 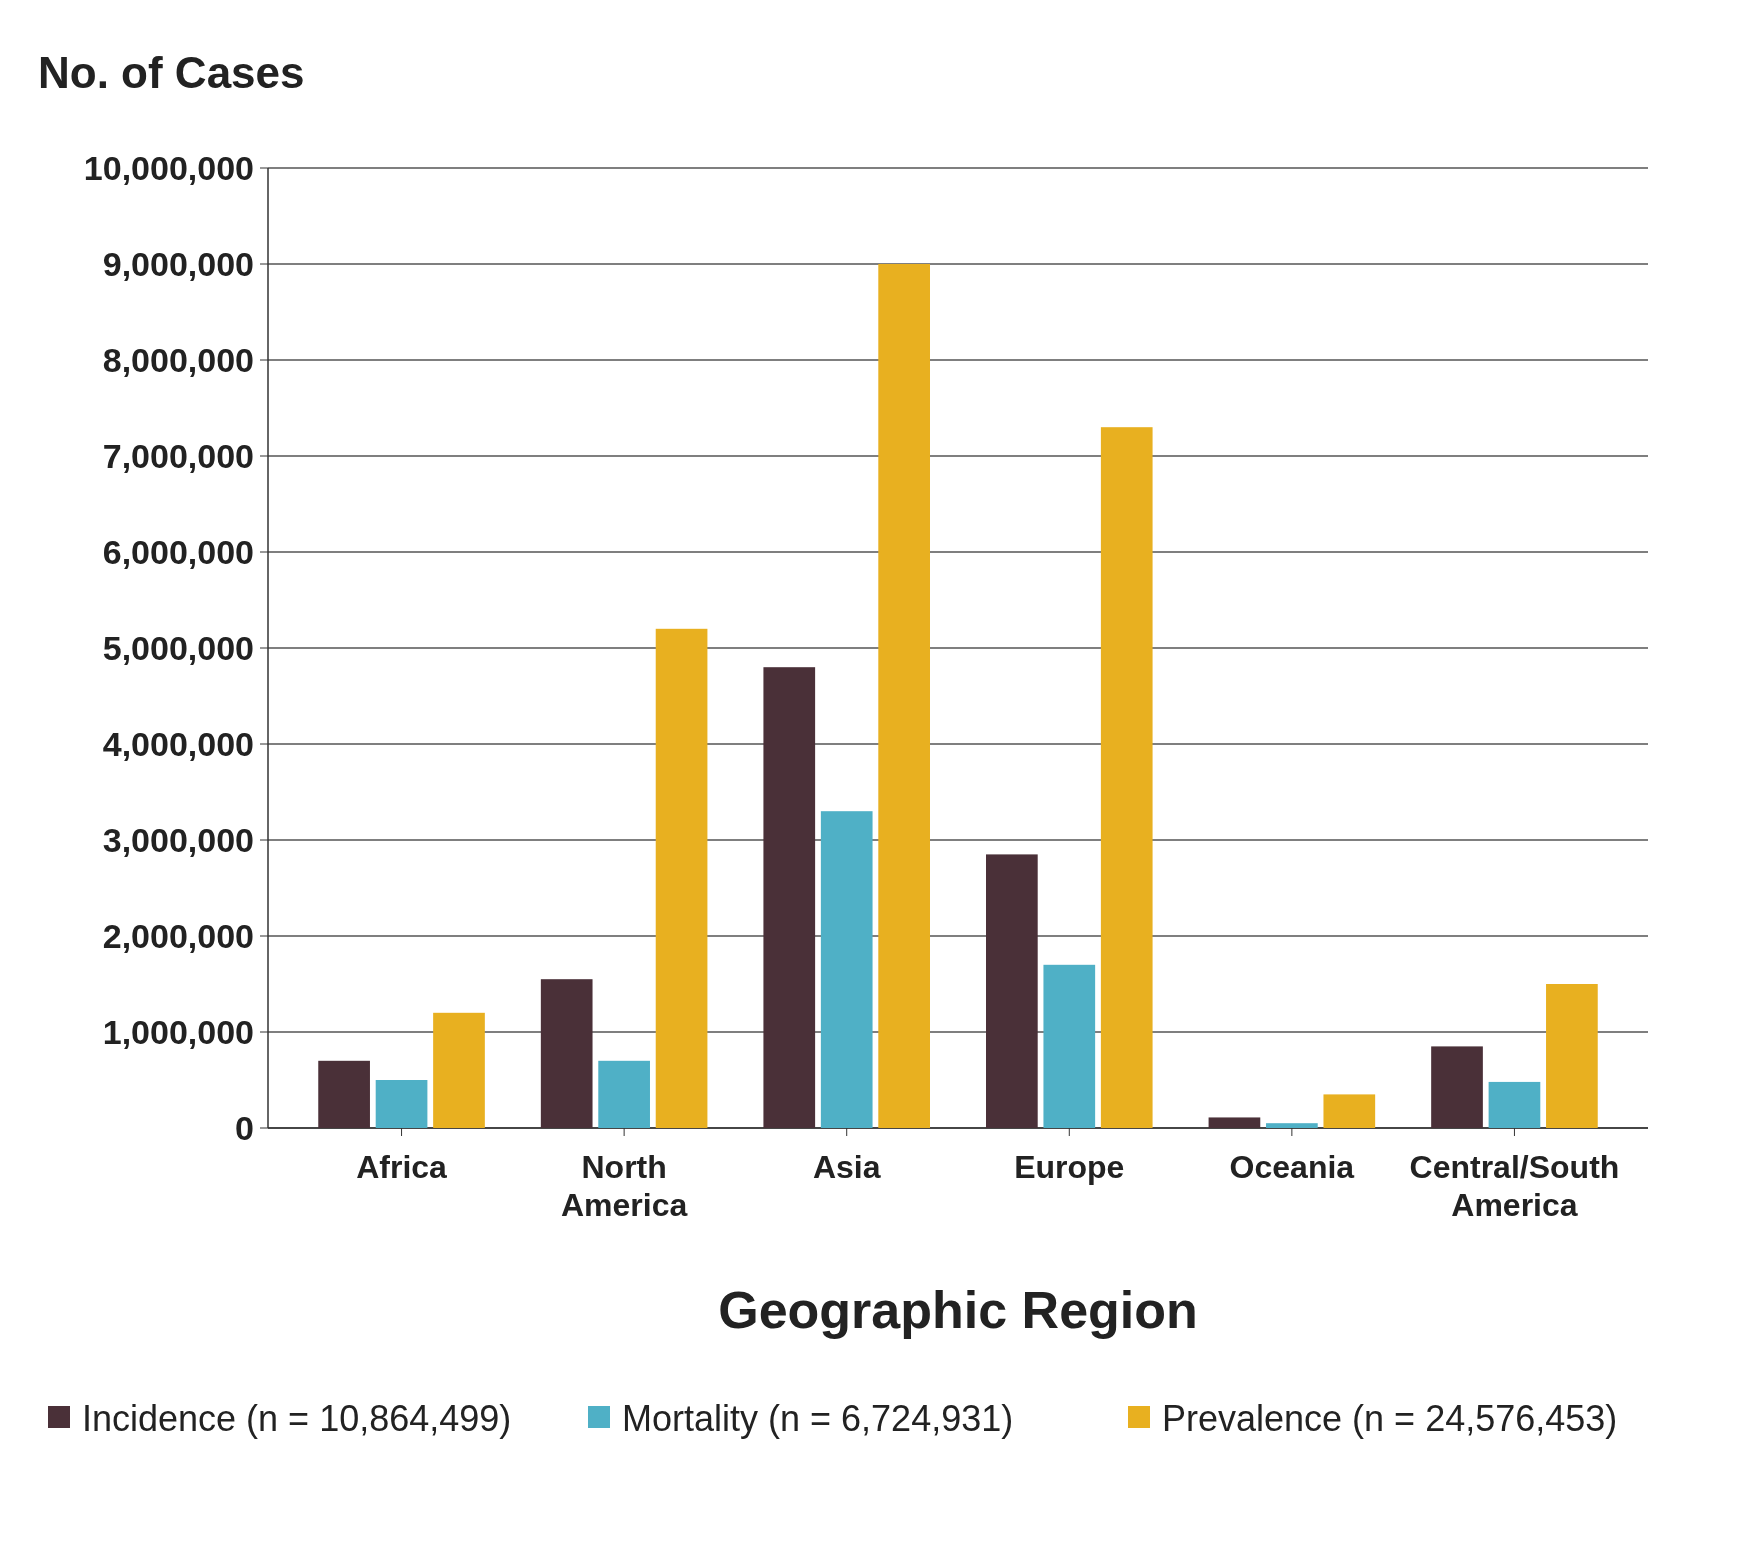 What do you see at coordinates (402, 1167) in the screenshot?
I see `x-tick-label: Africa` at bounding box center [402, 1167].